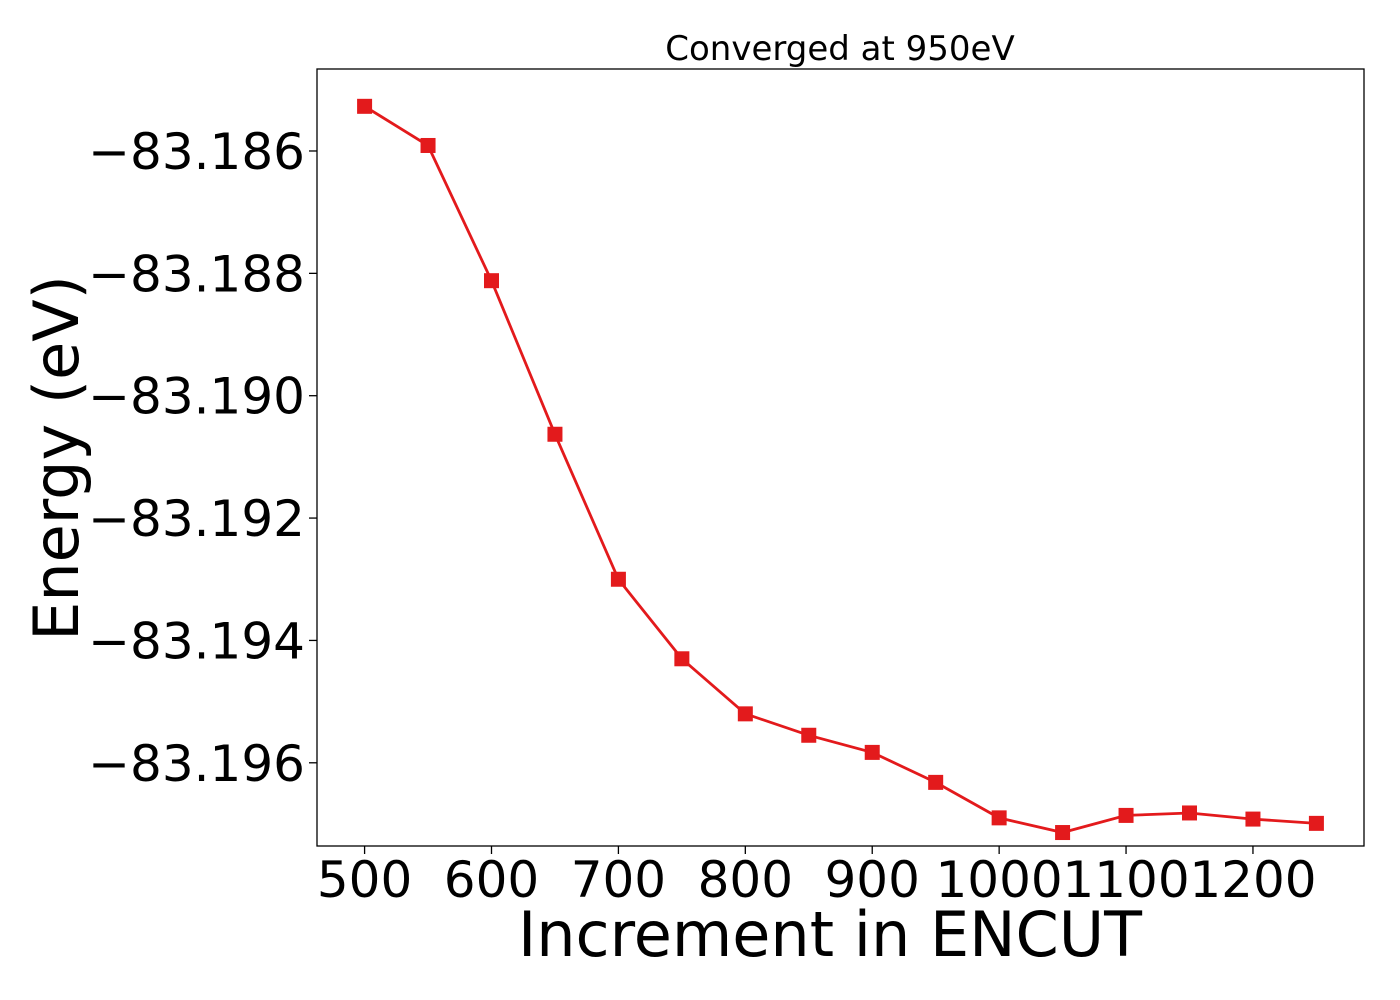 This screenshot has width=1400, height=1000. I want to click on x-tick-label: 600, so click(491, 880).